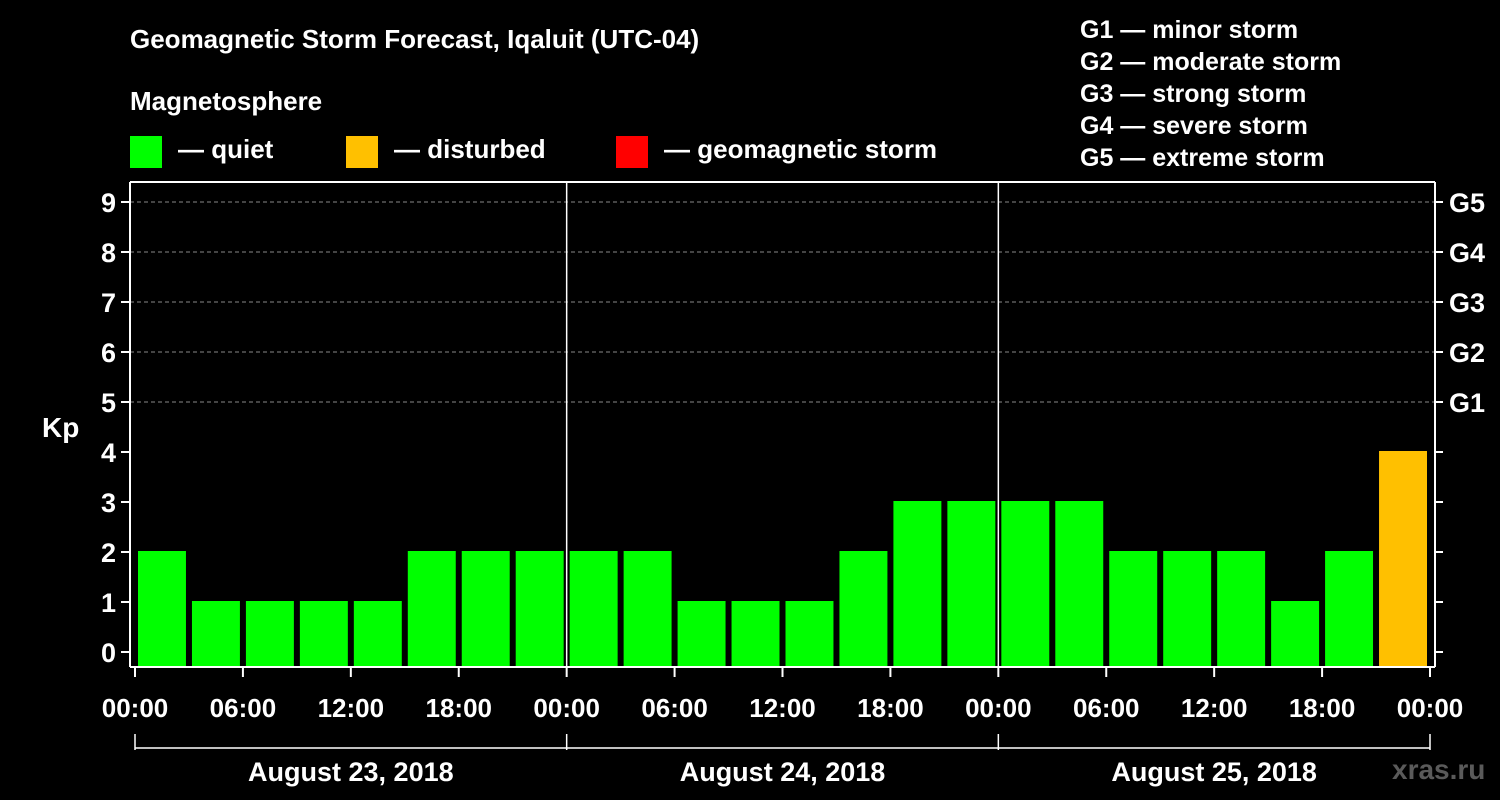 This screenshot has height=800, width=1500. Describe the element at coordinates (1467, 203) in the screenshot. I see `g-level-label: G5` at that location.